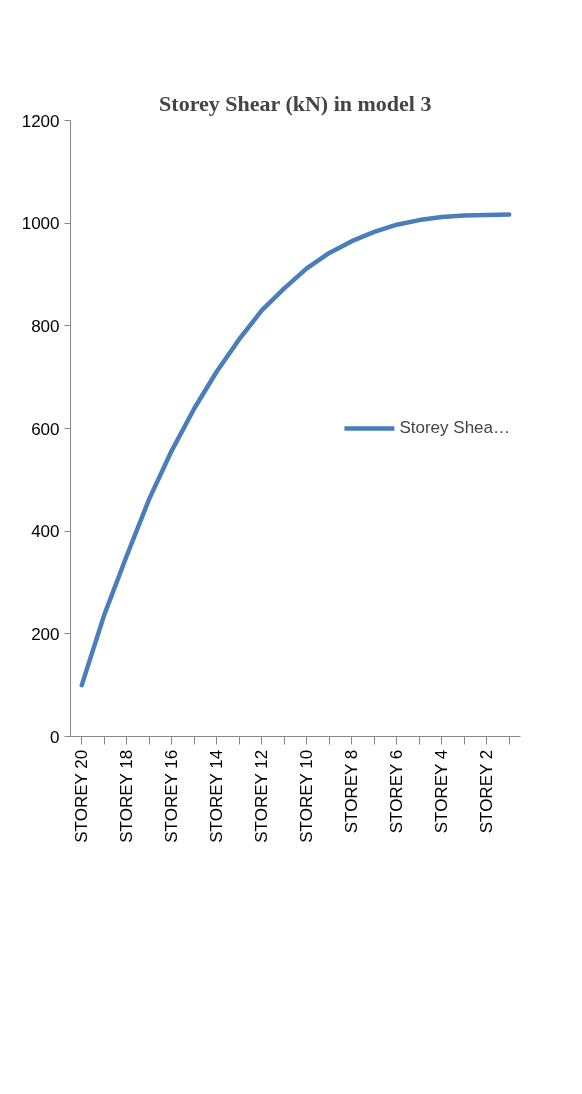 Image resolution: width=582 pixels, height=1094 pixels. What do you see at coordinates (397, 791) in the screenshot?
I see `x-tick-label: STOREY 6` at bounding box center [397, 791].